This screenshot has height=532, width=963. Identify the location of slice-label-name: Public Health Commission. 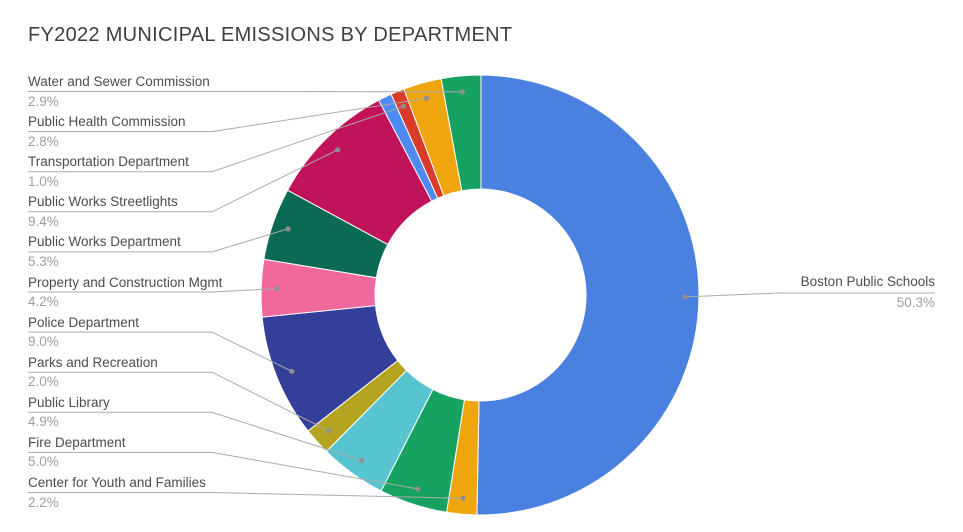
(107, 122).